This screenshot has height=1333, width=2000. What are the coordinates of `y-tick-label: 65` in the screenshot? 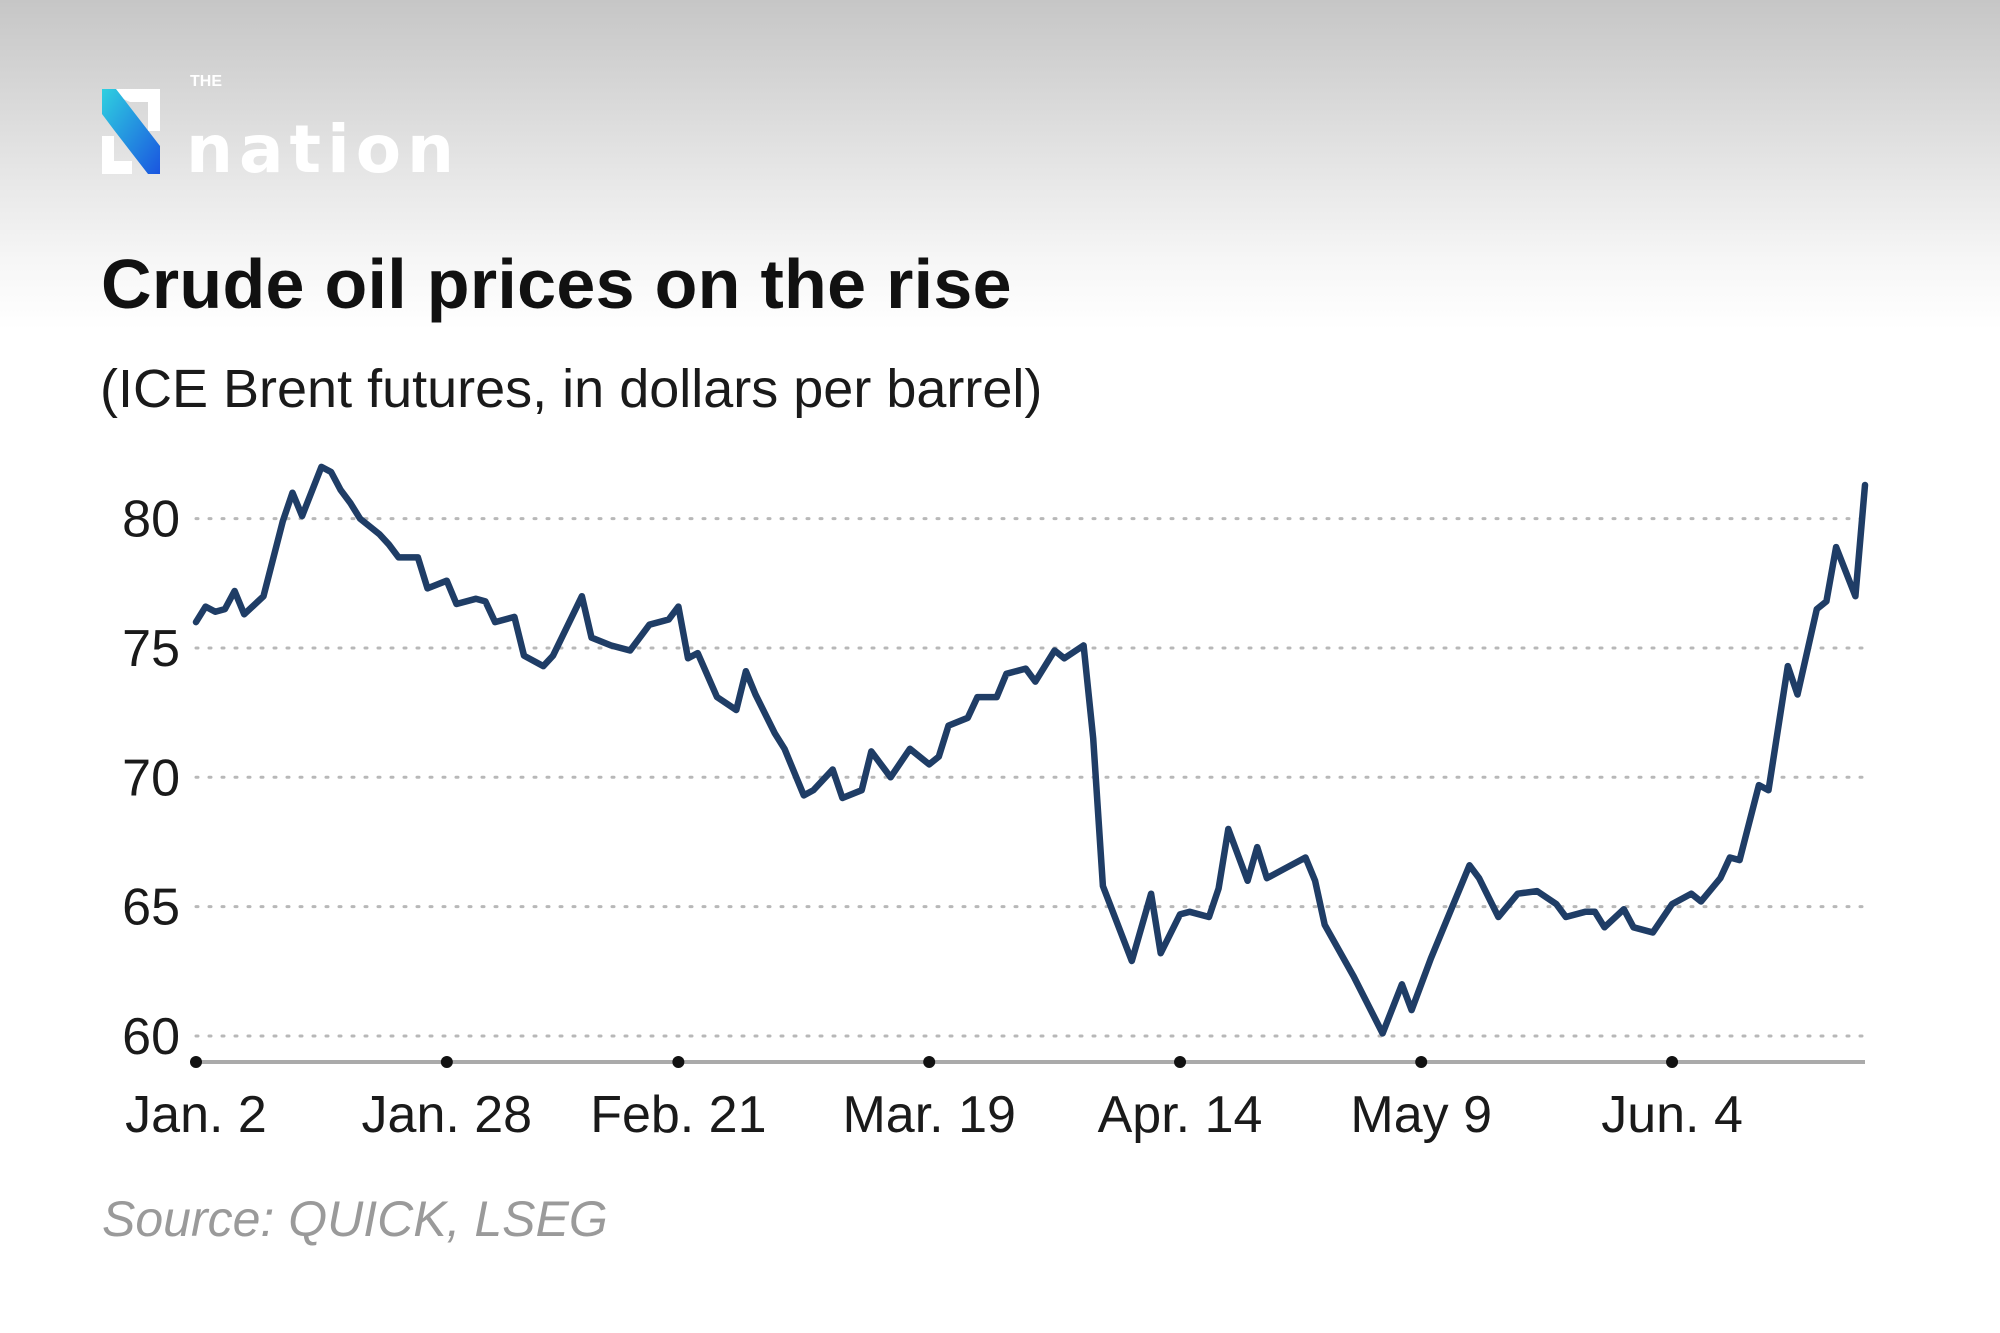 It's located at (151, 908).